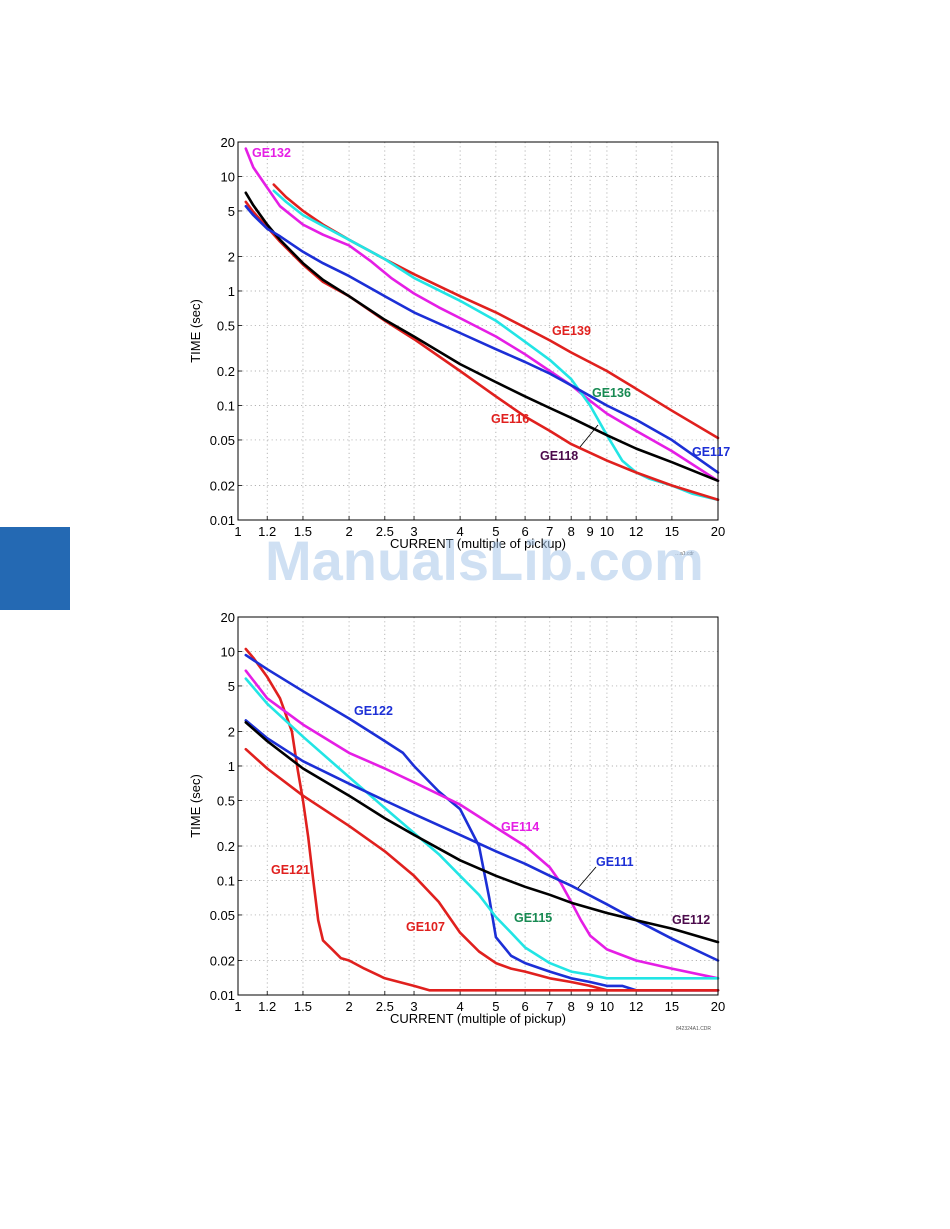 This screenshot has width=950, height=1229. What do you see at coordinates (271, 153) in the screenshot?
I see `curve-label-ge132: GE132` at bounding box center [271, 153].